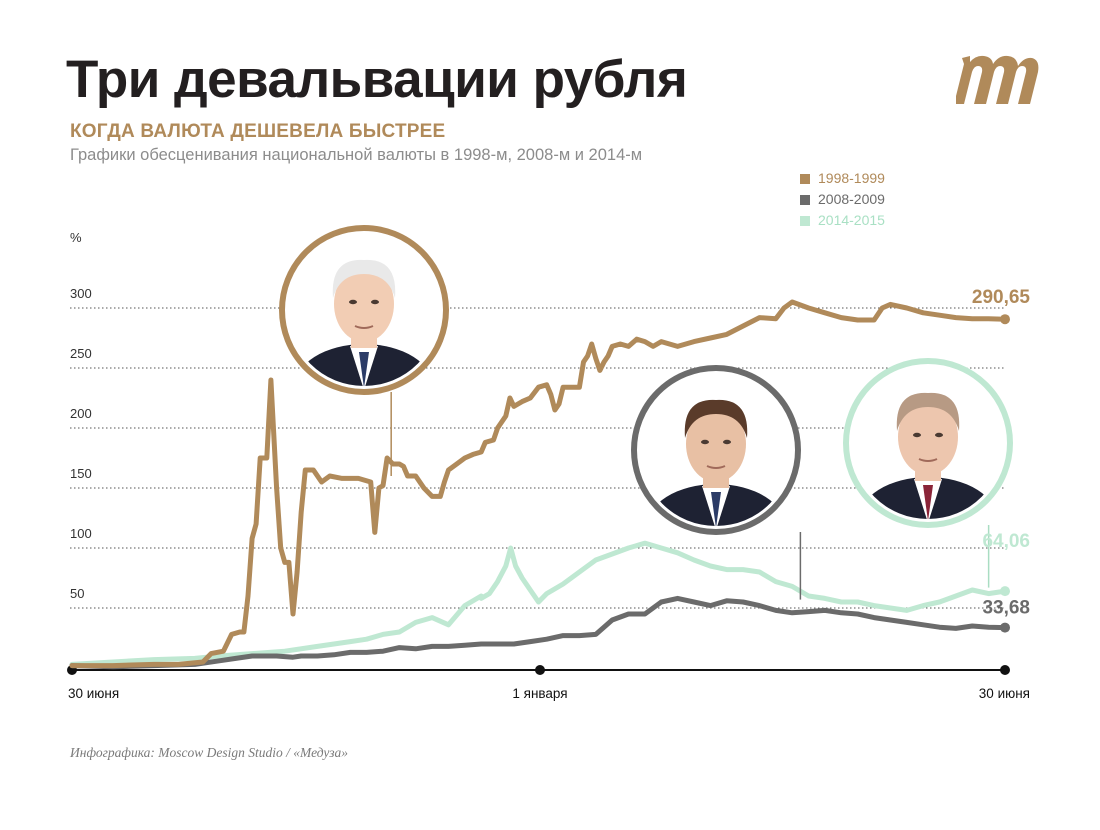  What do you see at coordinates (81, 473) in the screenshot?
I see `y-tick-label: 150` at bounding box center [81, 473].